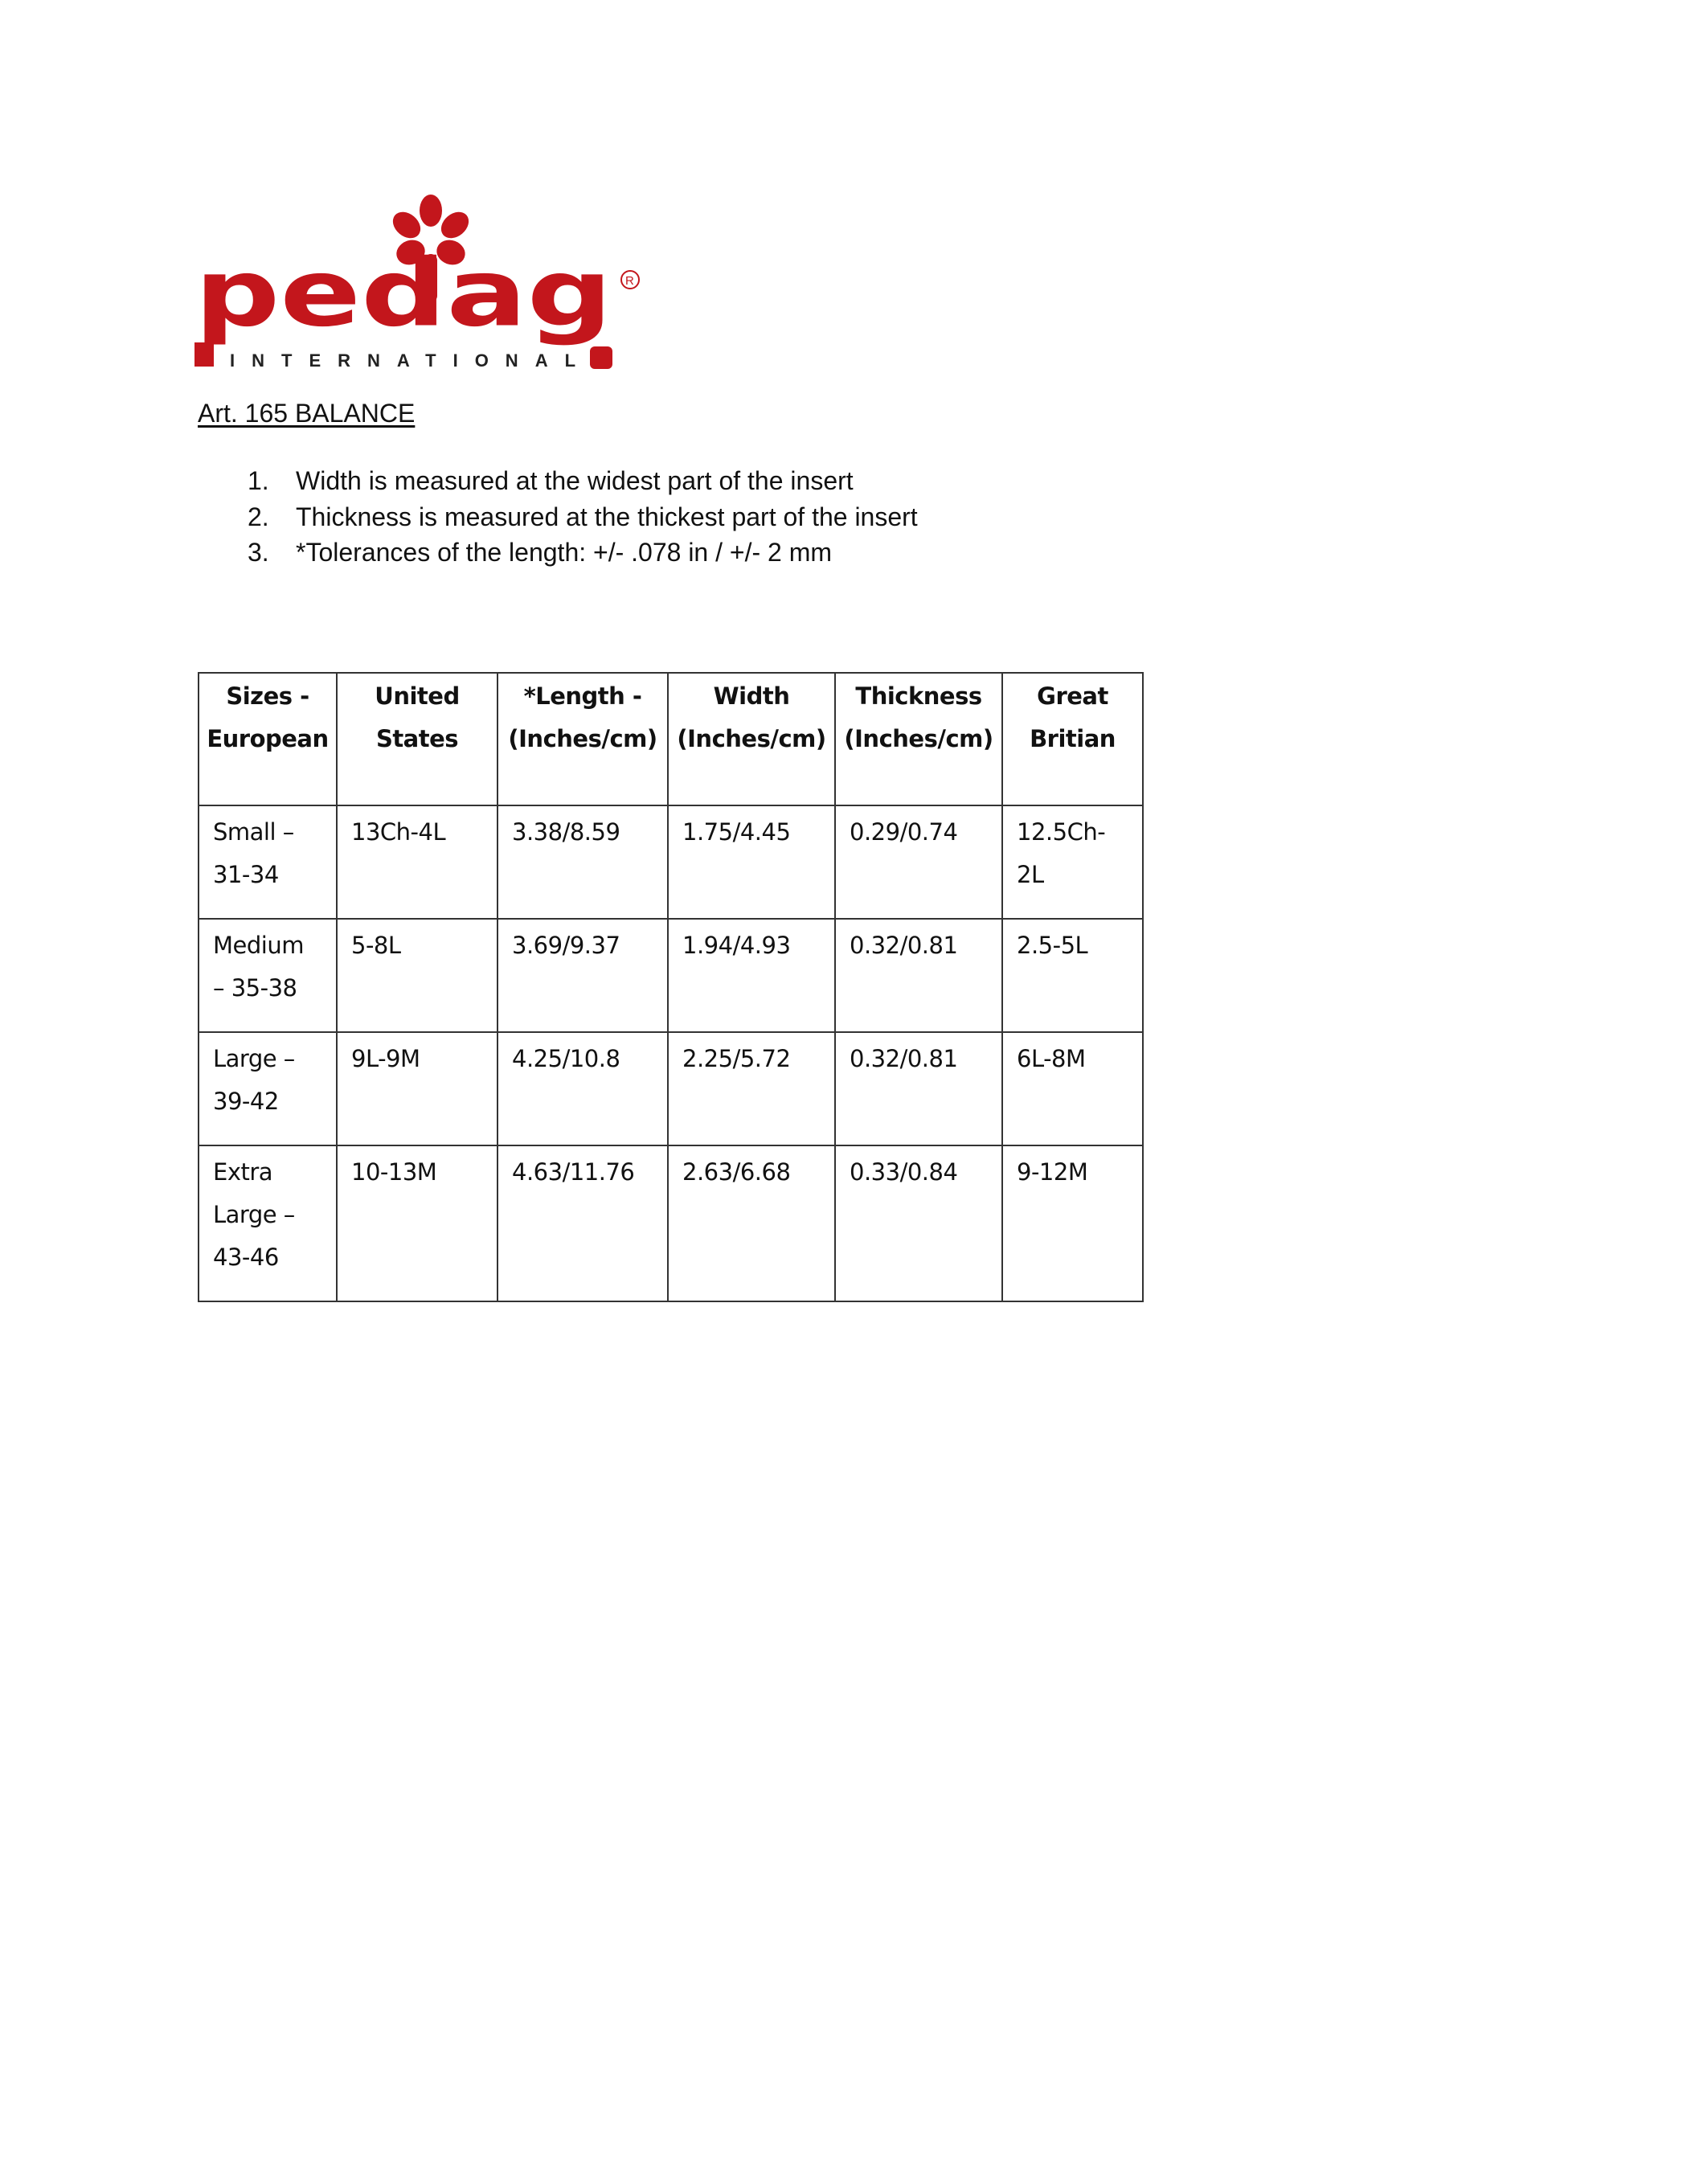  What do you see at coordinates (583, 863) in the screenshot?
I see `table-cell: 3.38/8.59` at bounding box center [583, 863].